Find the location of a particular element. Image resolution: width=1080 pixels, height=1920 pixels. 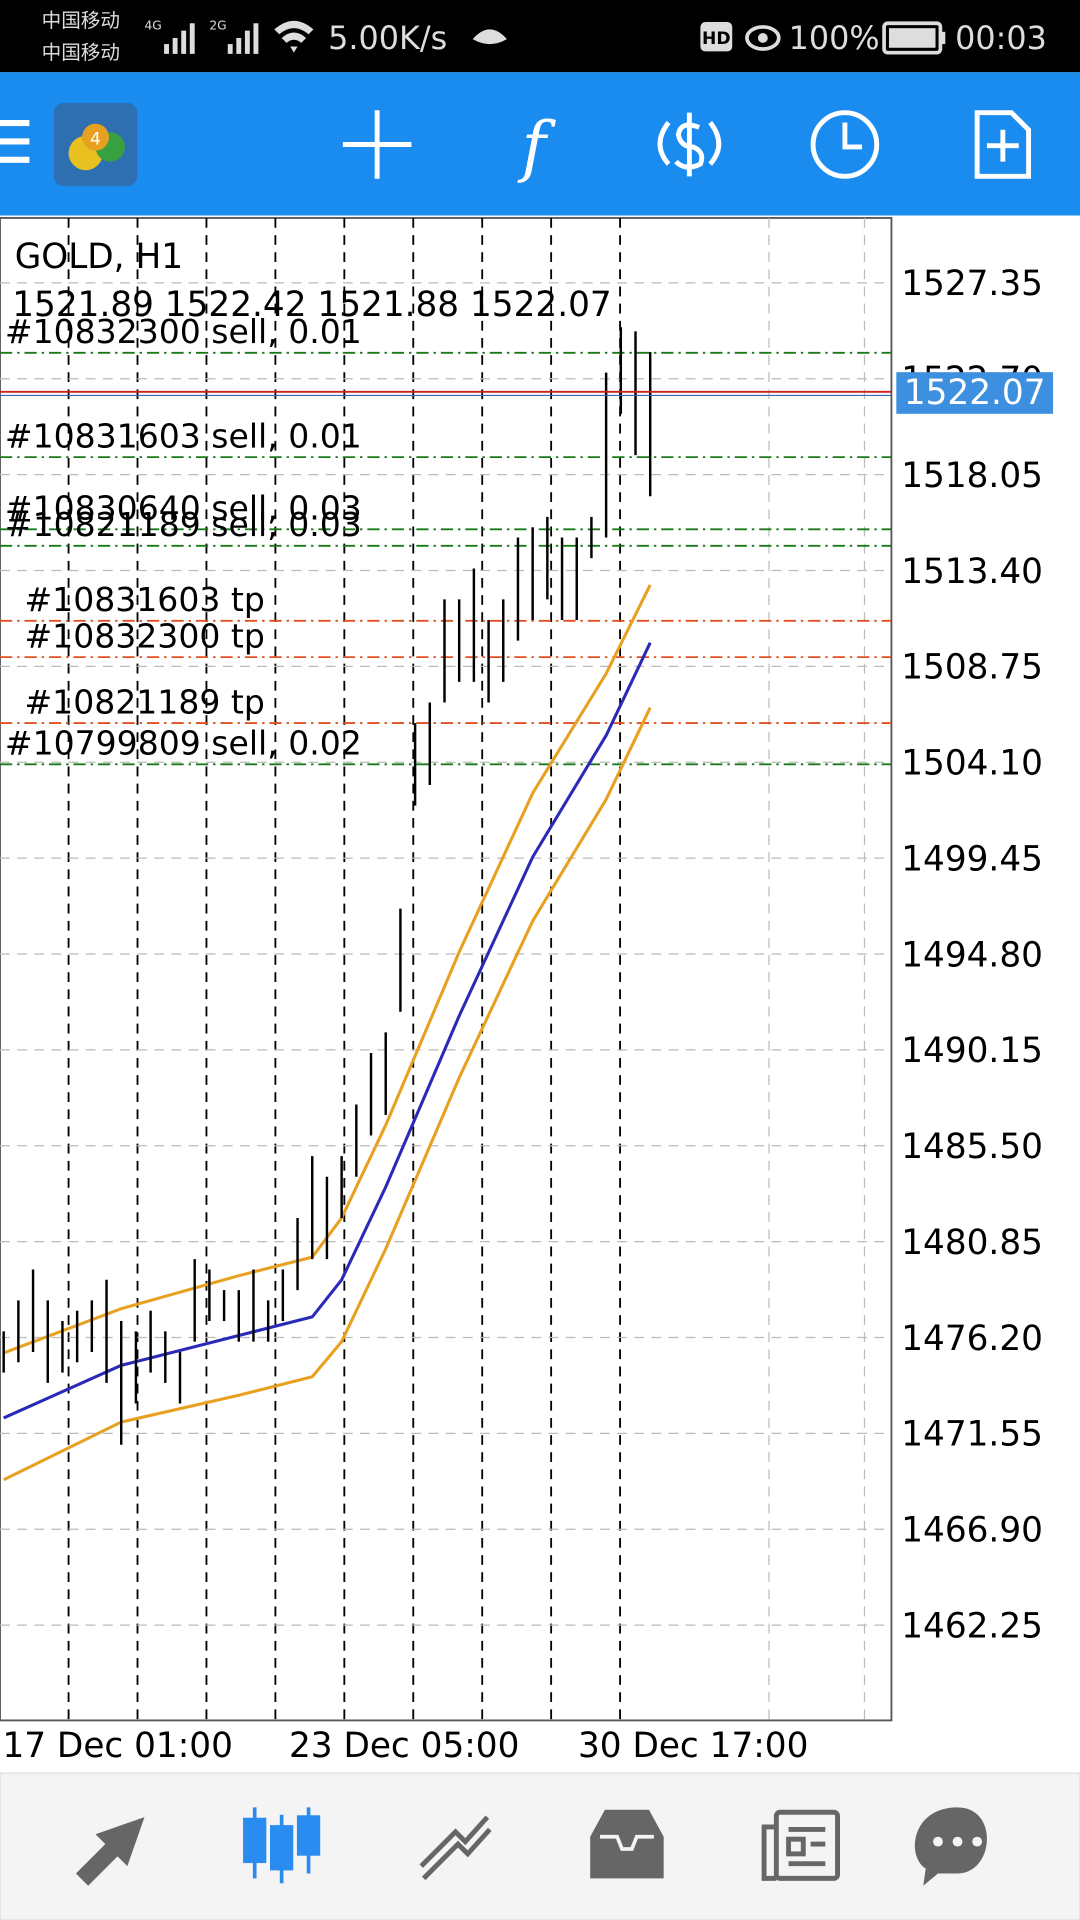

hd-text: HD is located at coordinates (716, 39).